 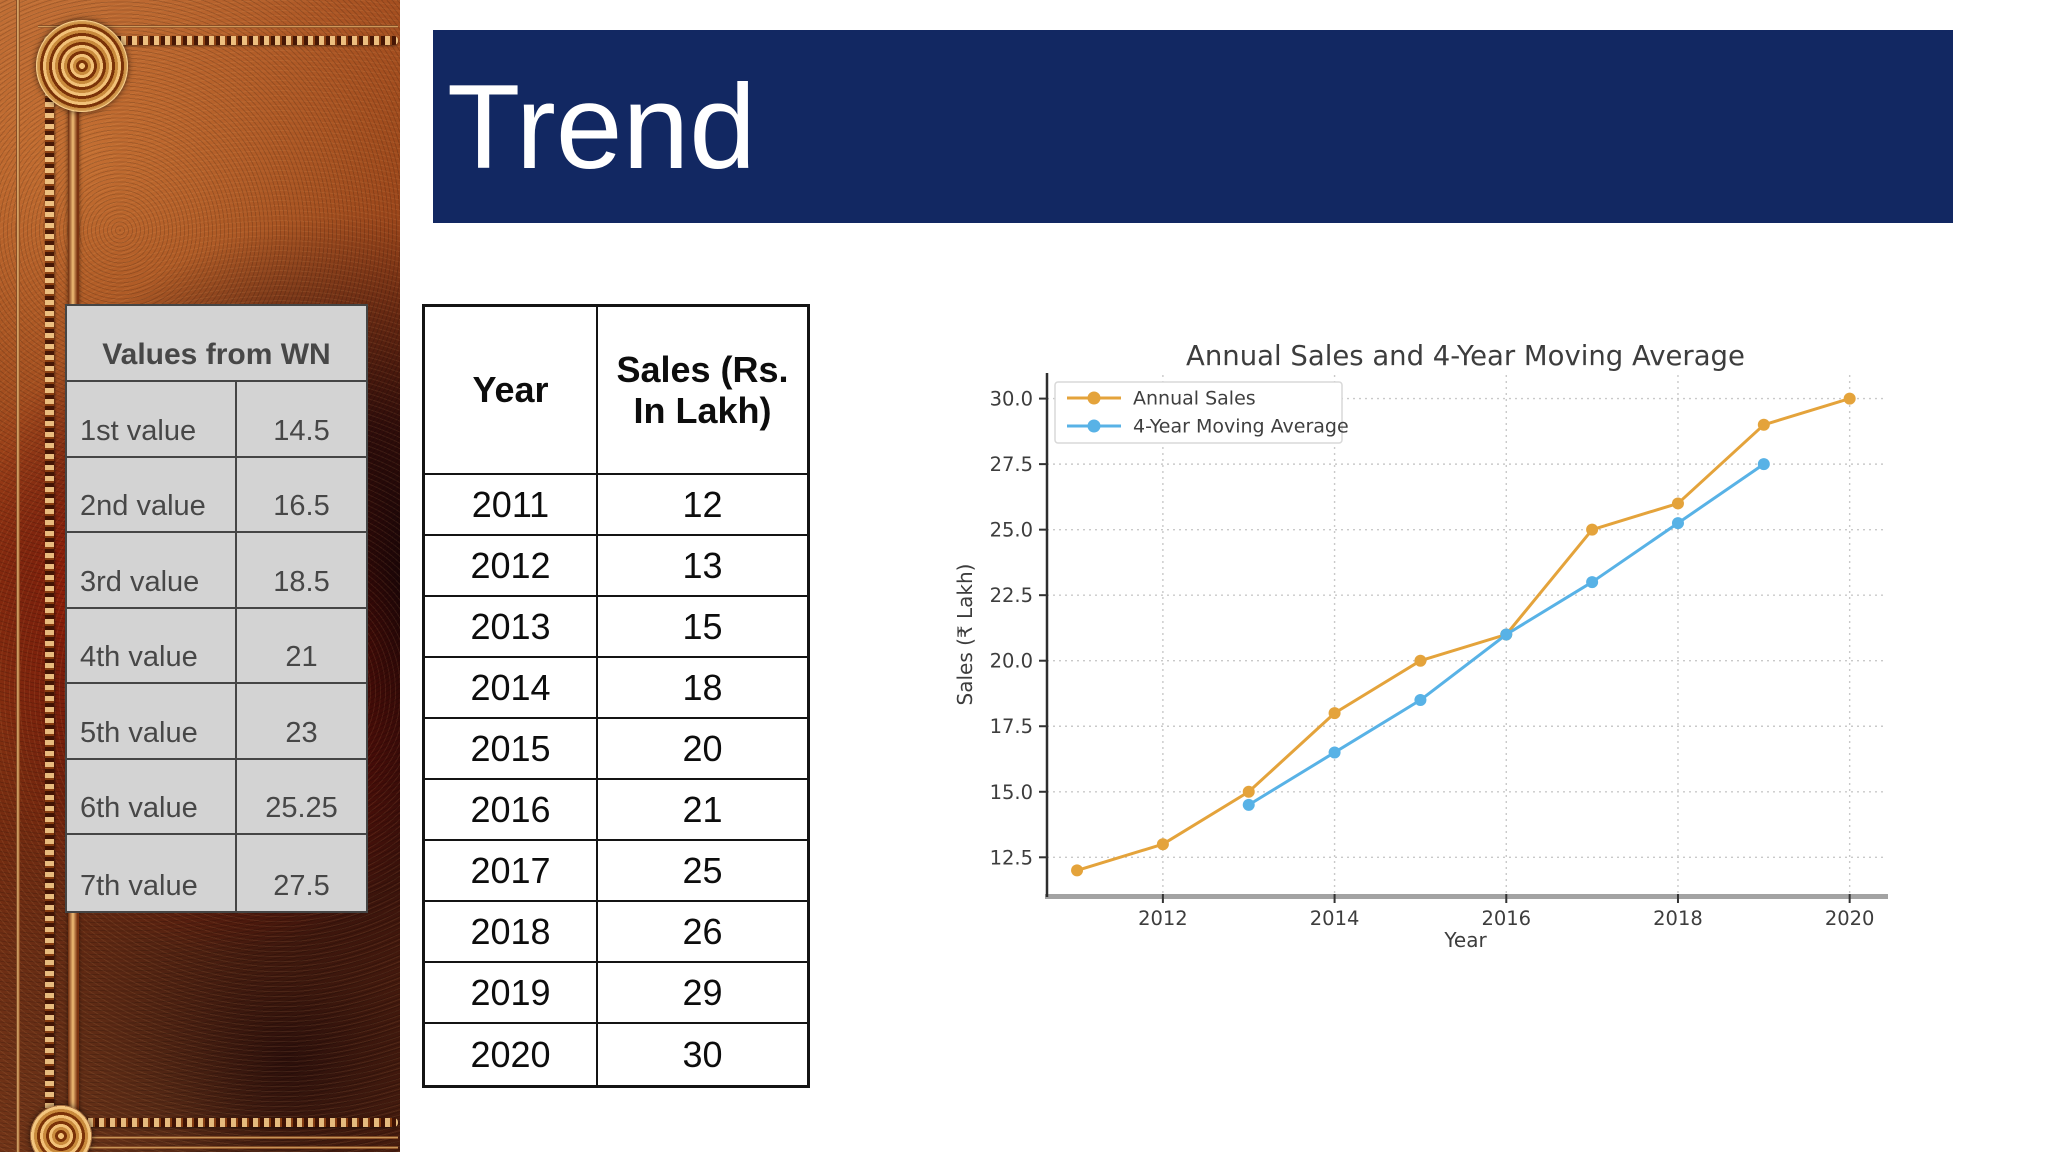 What do you see at coordinates (1193, 126) in the screenshot?
I see `title-bar: Trend` at bounding box center [1193, 126].